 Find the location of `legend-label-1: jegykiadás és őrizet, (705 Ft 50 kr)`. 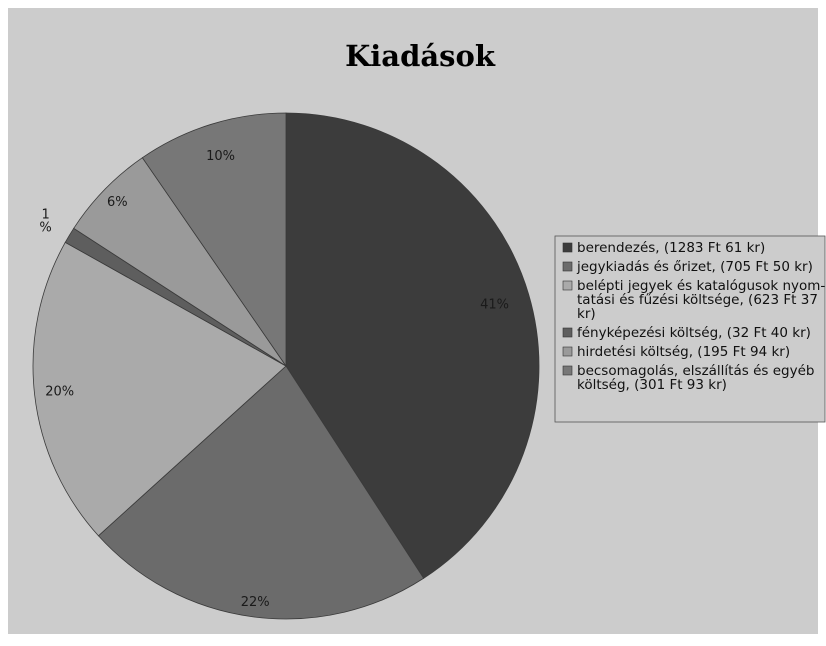

legend-label-1: jegykiadás és őrizet, (705 Ft 50 kr) is located at coordinates (694, 267).